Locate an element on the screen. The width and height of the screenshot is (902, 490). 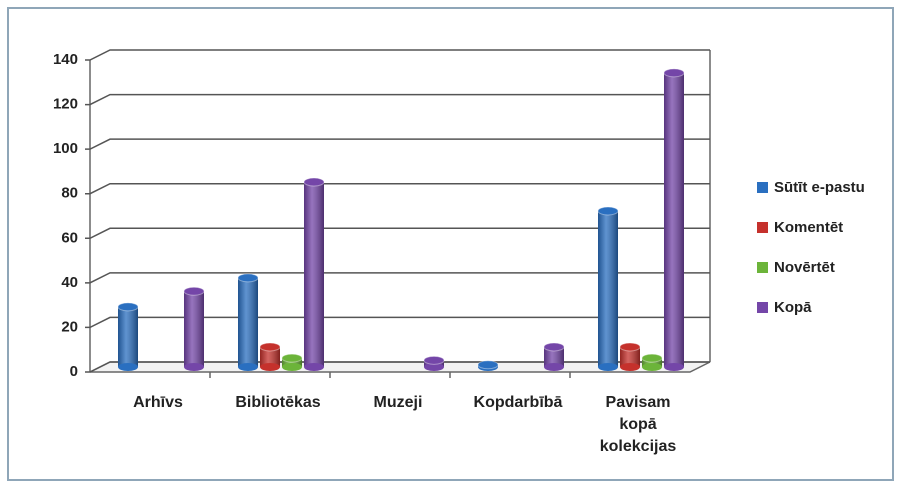
legend-label: Sūtīt e-pastu is located at coordinates (819, 187).